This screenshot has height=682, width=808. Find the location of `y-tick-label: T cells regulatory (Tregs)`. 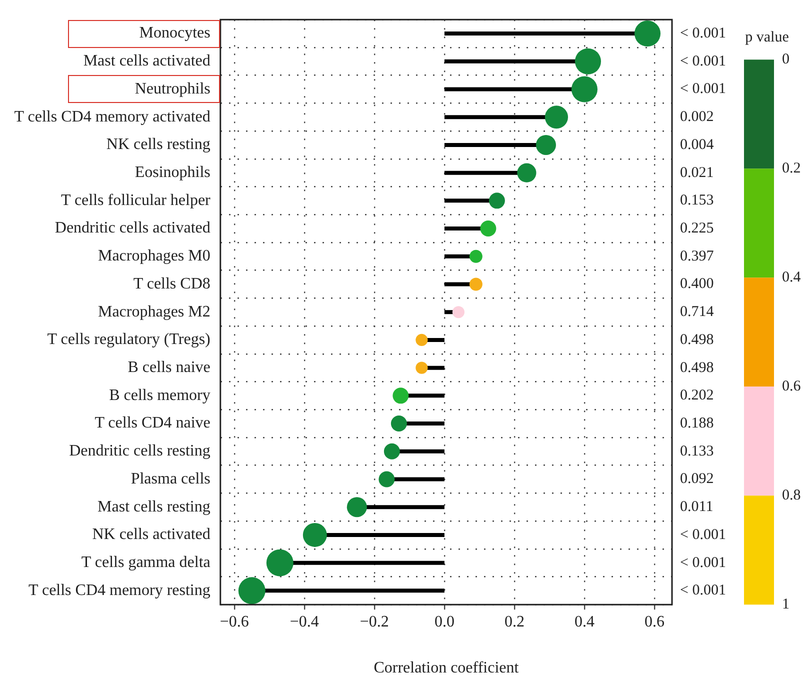

y-tick-label: T cells regulatory (Tregs) is located at coordinates (128, 339).